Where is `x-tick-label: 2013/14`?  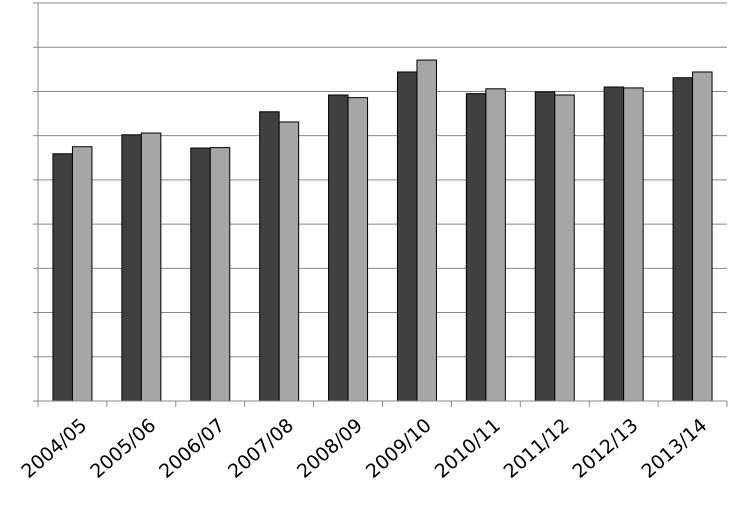
x-tick-label: 2013/14 is located at coordinates (674, 448).